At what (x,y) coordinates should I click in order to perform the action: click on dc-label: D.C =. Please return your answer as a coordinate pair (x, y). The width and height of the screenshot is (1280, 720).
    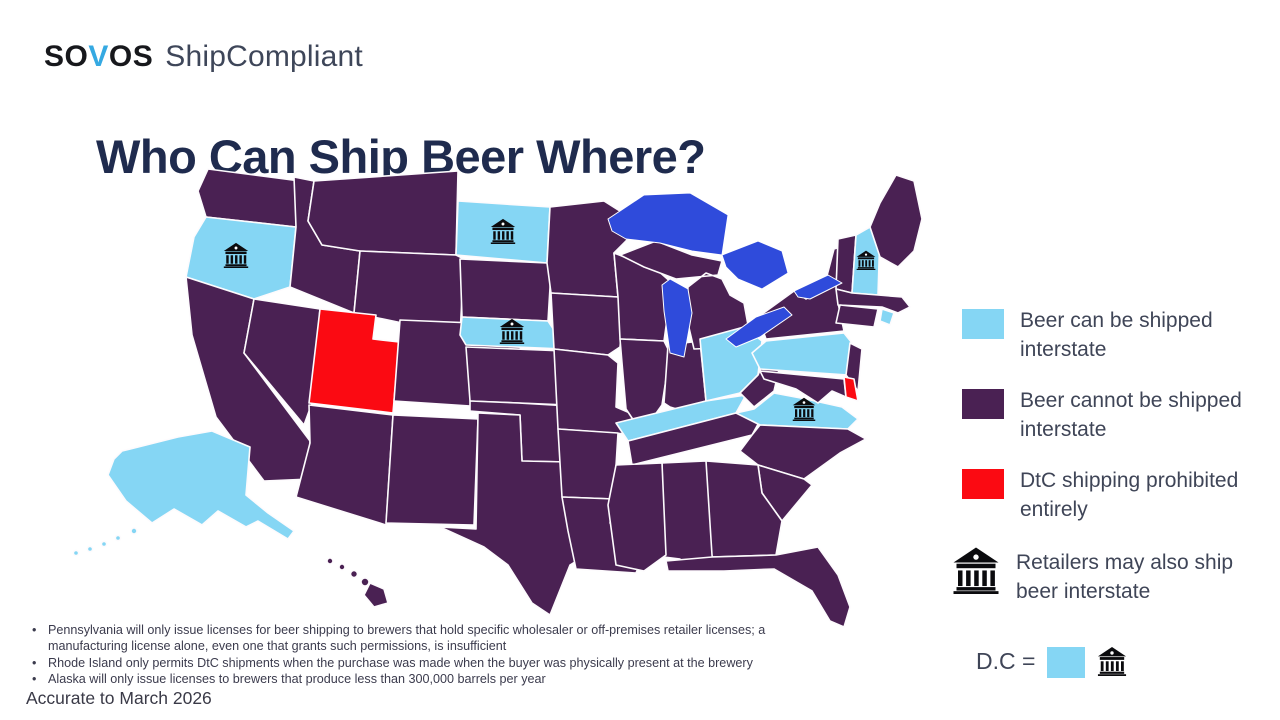
    Looking at the image, I should click on (1006, 660).